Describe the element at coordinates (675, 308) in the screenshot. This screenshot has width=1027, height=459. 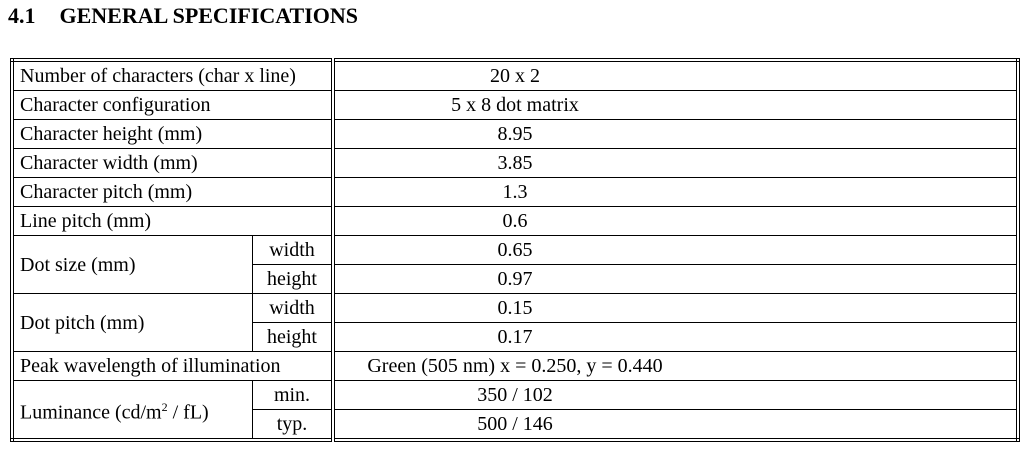
I see `value-cell: 0.15` at that location.